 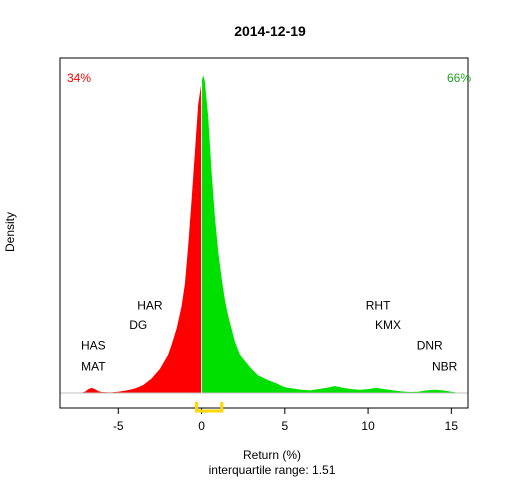 What do you see at coordinates (459, 78) in the screenshot?
I see `positive-share-label: 66%` at bounding box center [459, 78].